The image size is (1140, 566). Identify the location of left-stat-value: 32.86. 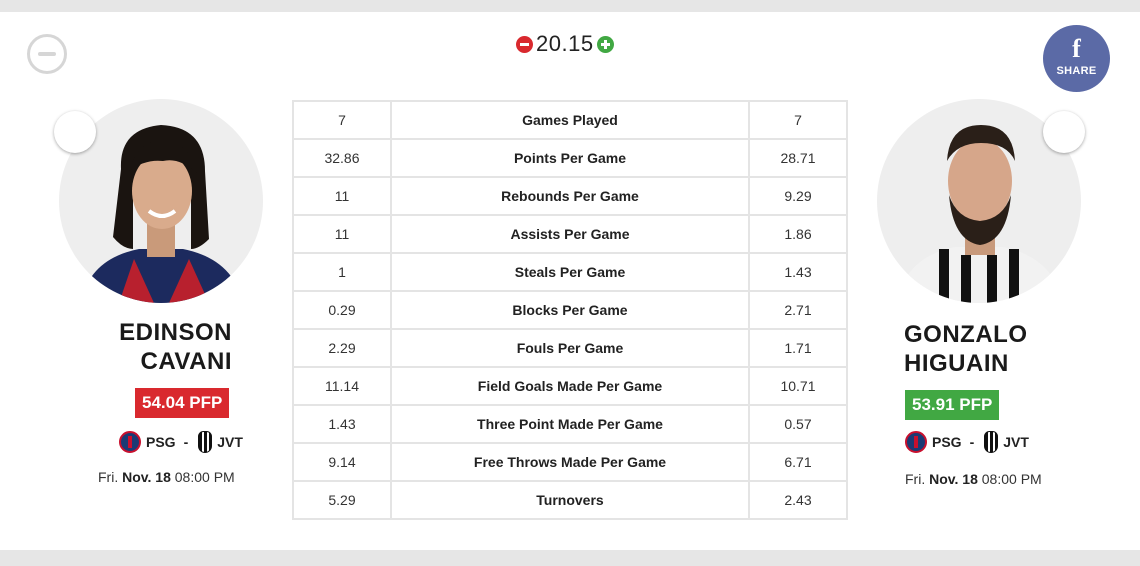
(342, 158).